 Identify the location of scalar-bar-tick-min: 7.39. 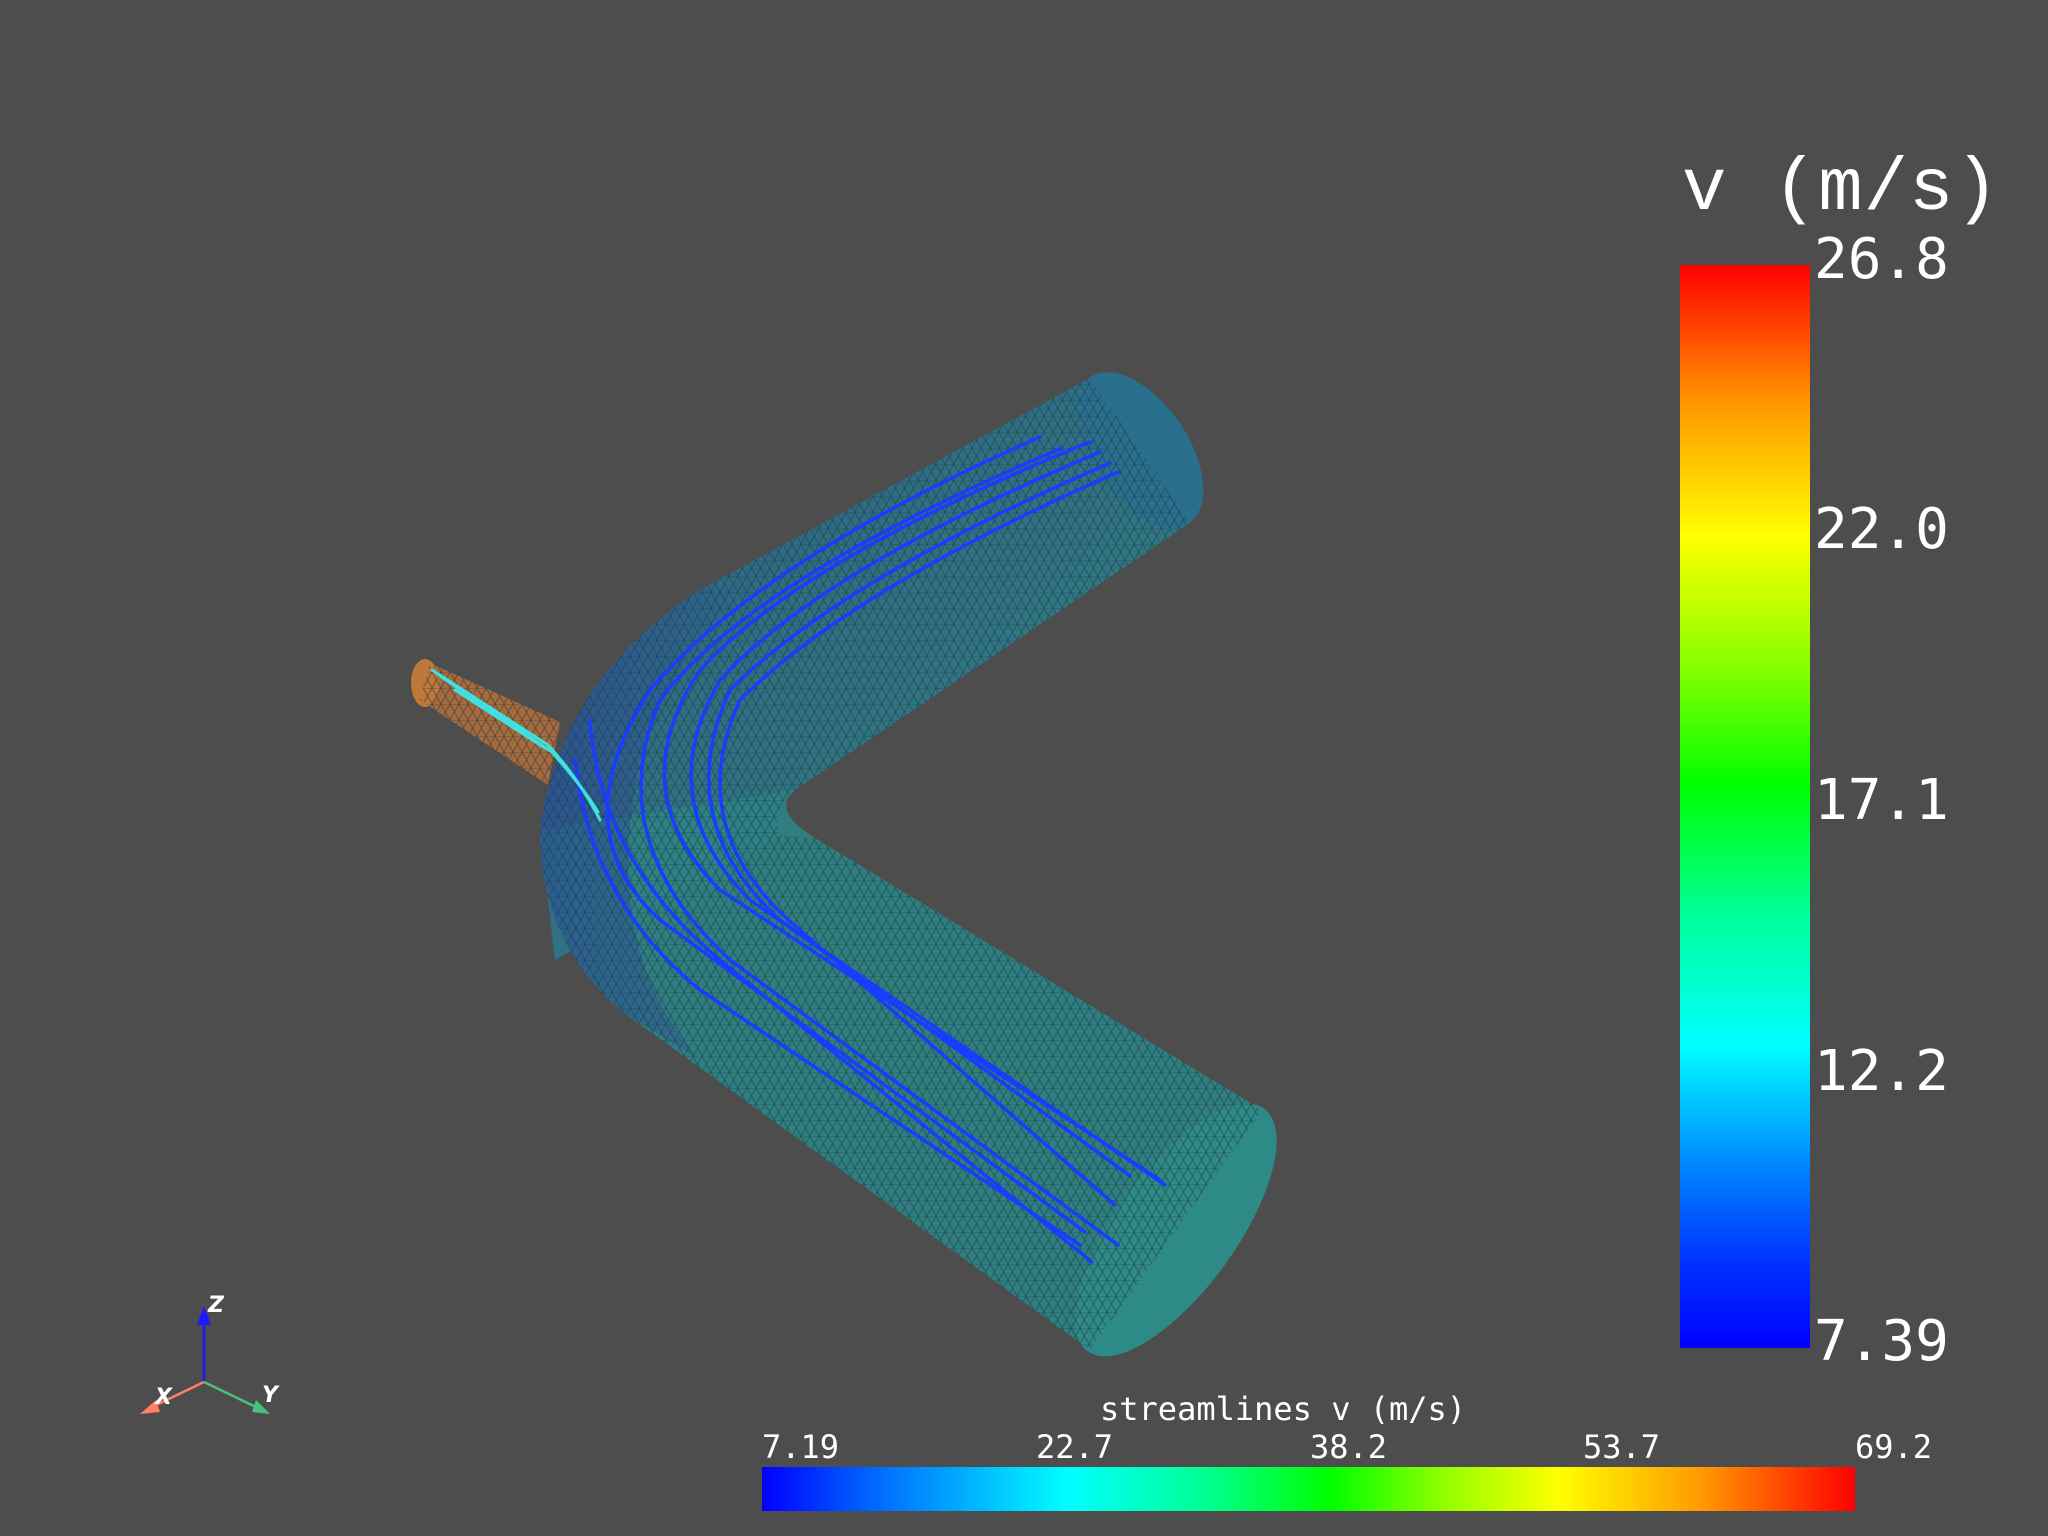
(1881, 1341).